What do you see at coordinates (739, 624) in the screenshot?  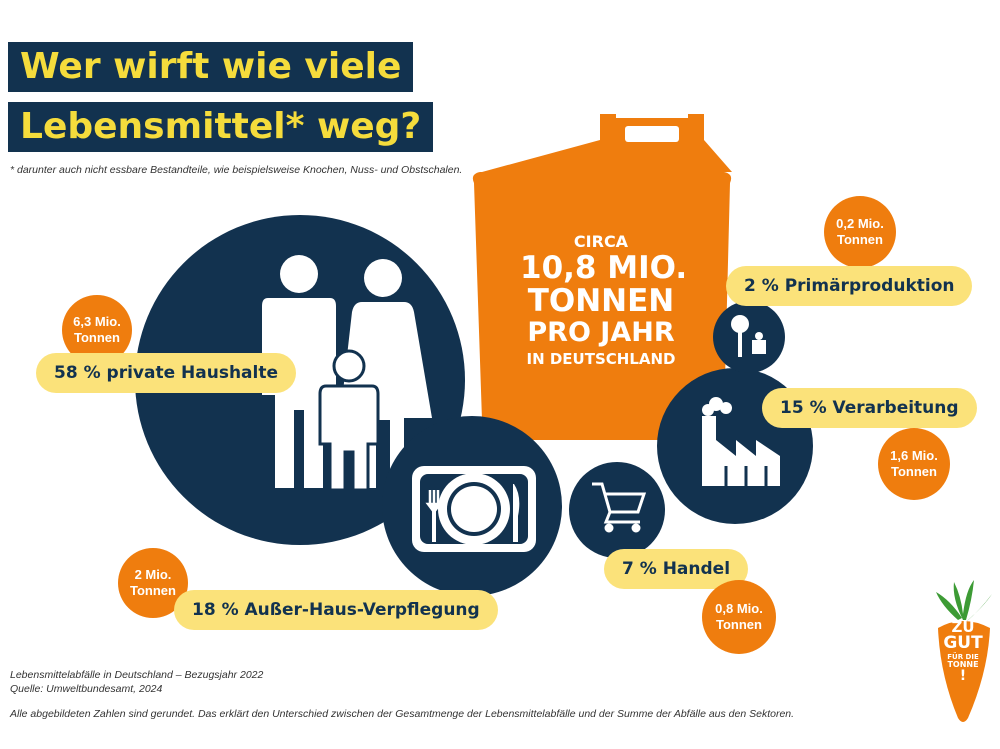 I see `retail-amount-unit: Tonnen` at bounding box center [739, 624].